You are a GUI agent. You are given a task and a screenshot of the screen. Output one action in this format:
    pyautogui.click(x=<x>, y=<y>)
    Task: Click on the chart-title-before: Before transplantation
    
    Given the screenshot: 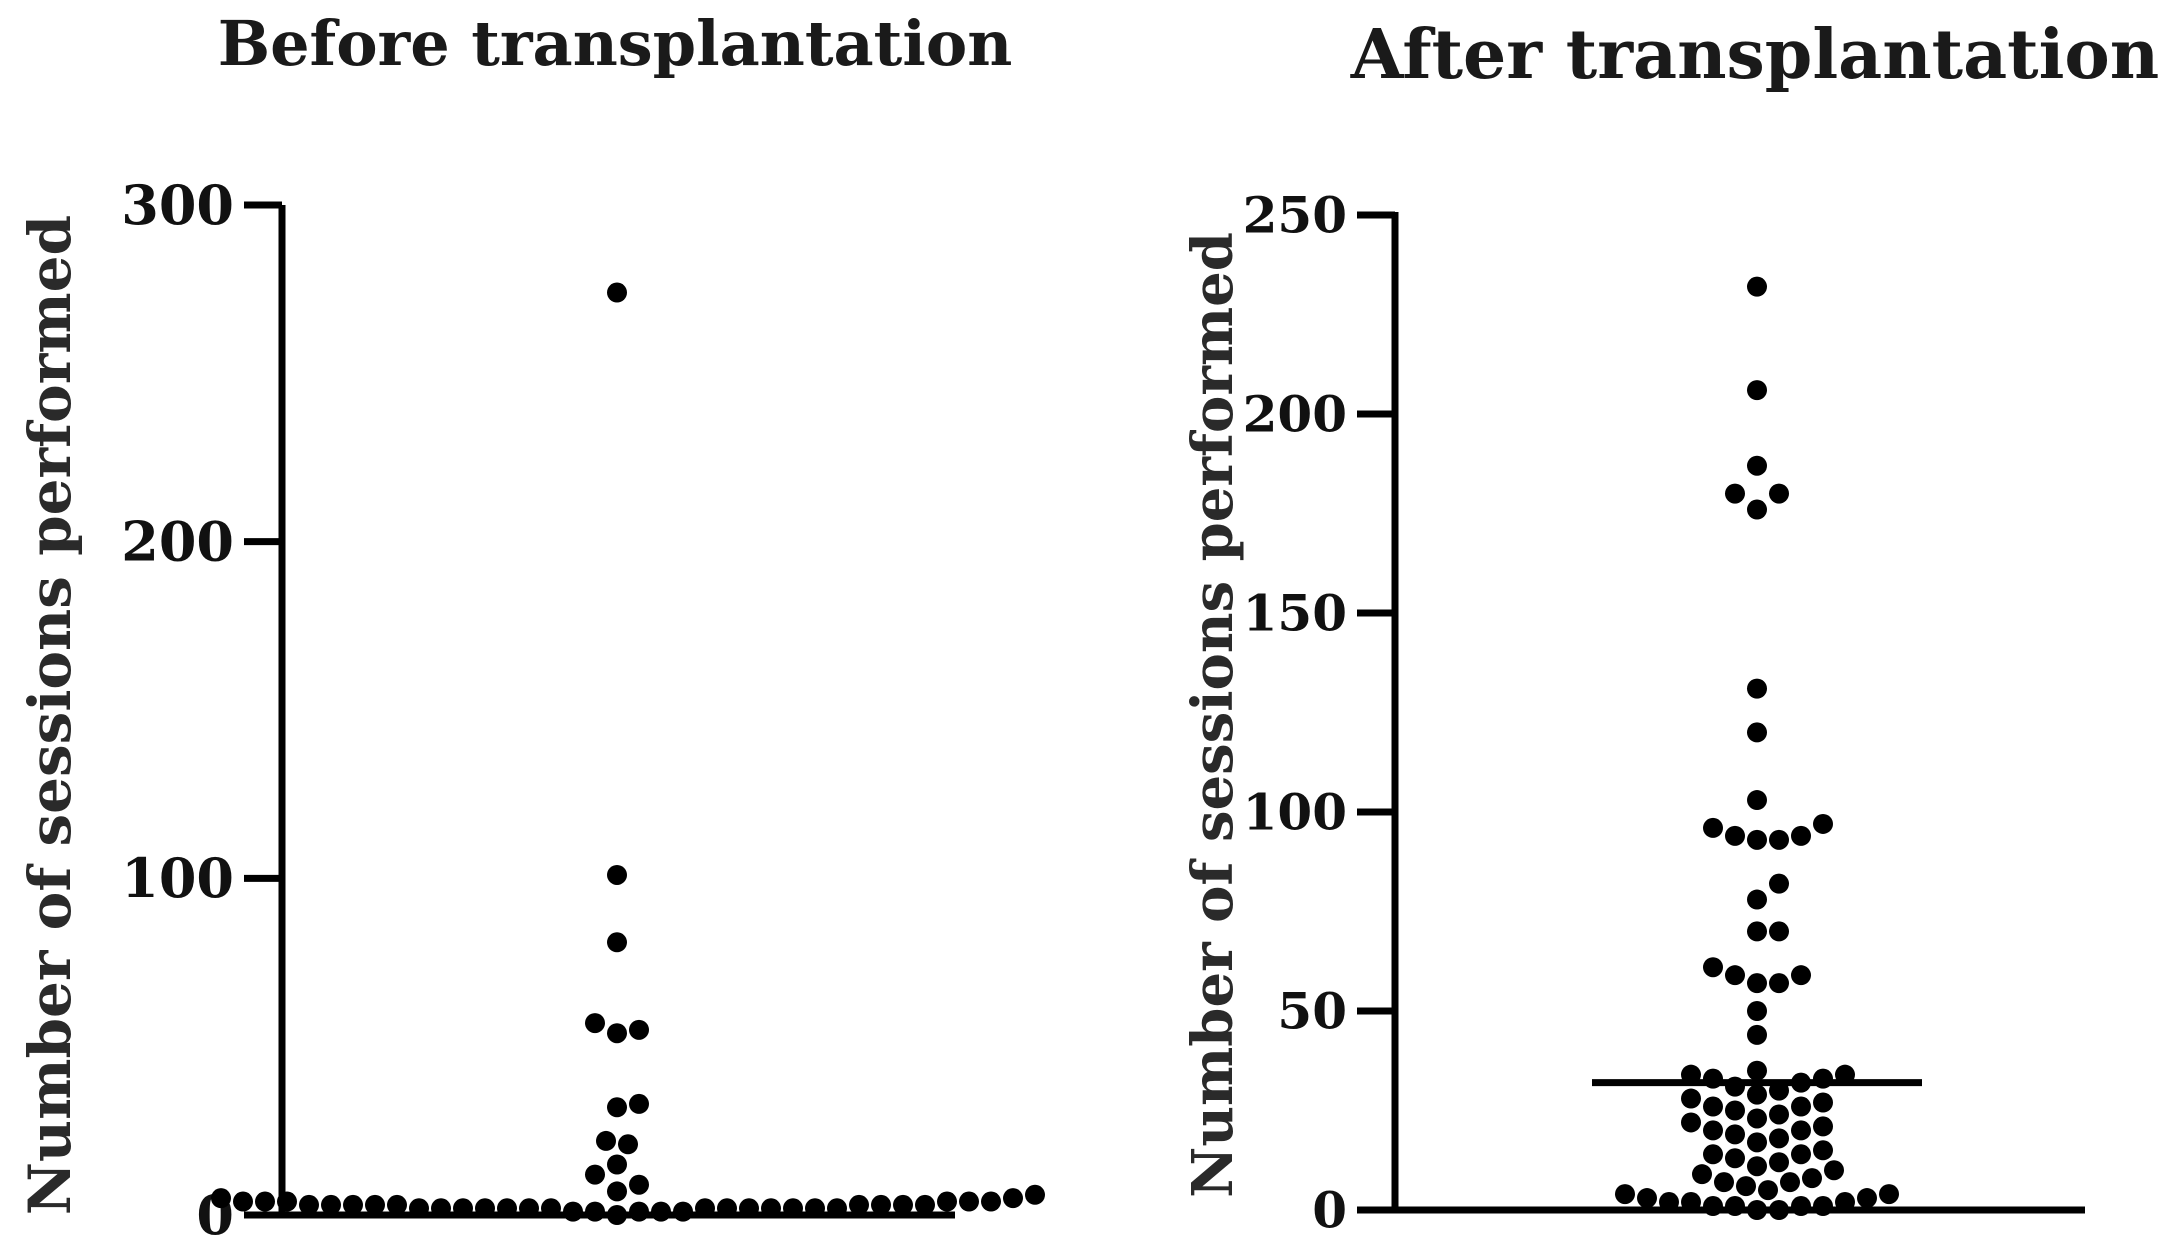 What is the action you would take?
    pyautogui.click(x=615, y=43)
    